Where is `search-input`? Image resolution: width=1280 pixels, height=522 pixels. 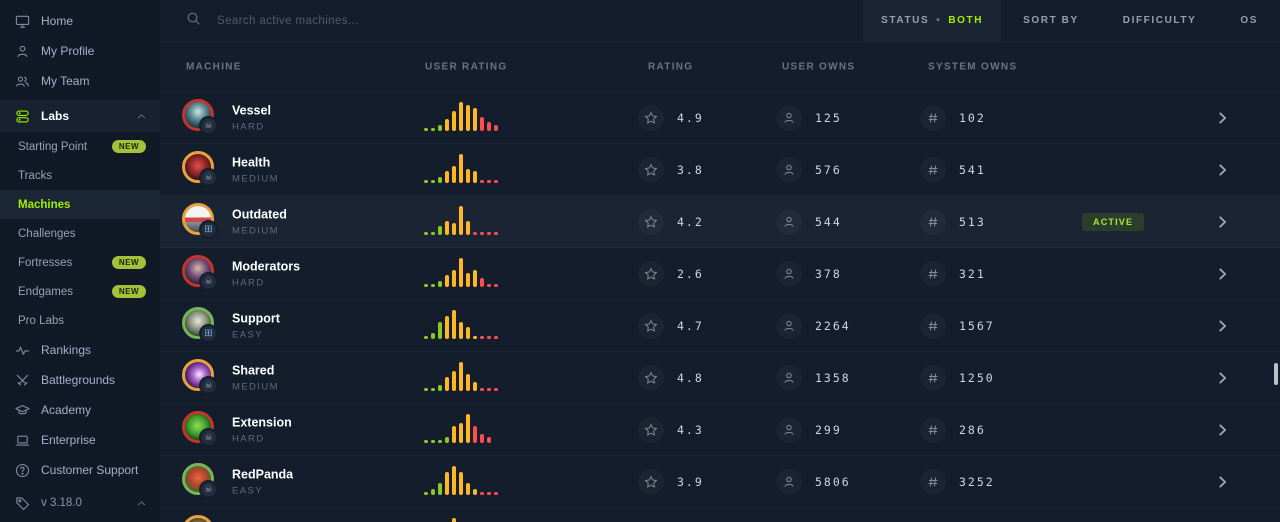
search-input is located at coordinates (375, 20).